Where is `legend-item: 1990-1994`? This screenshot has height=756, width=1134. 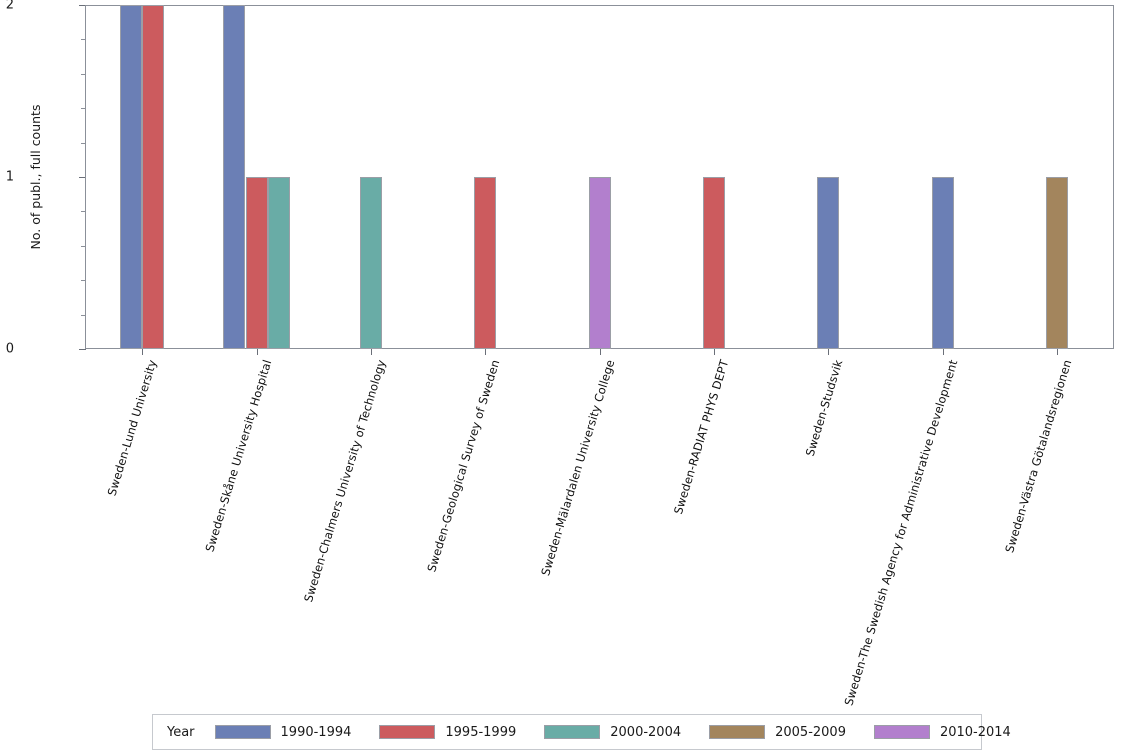 legend-item: 1990-1994 is located at coordinates (283, 732).